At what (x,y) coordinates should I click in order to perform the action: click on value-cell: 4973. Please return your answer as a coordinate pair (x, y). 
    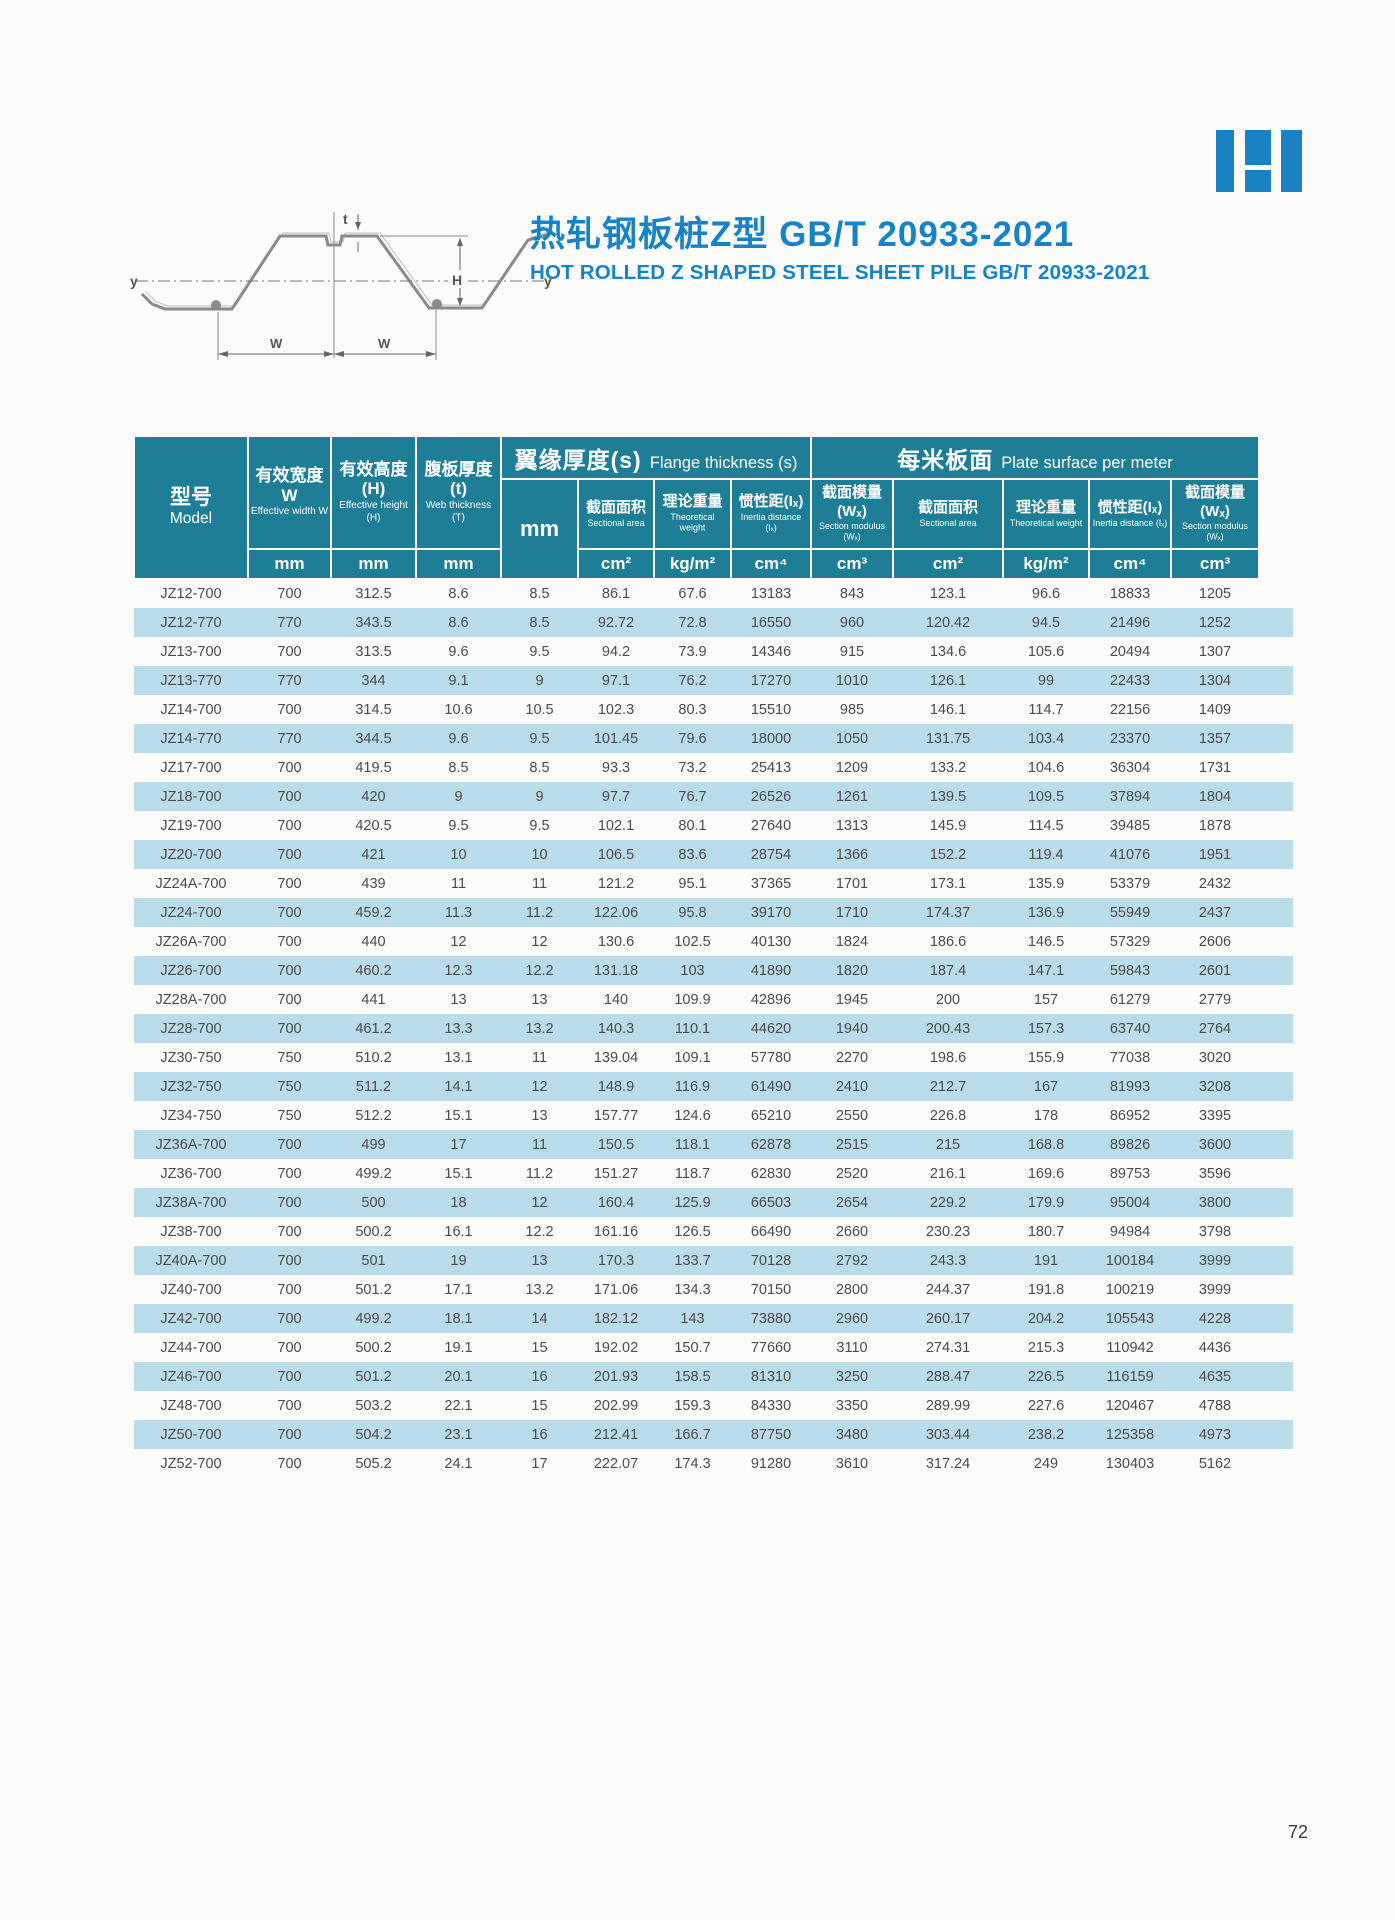
    Looking at the image, I should click on (1215, 1434).